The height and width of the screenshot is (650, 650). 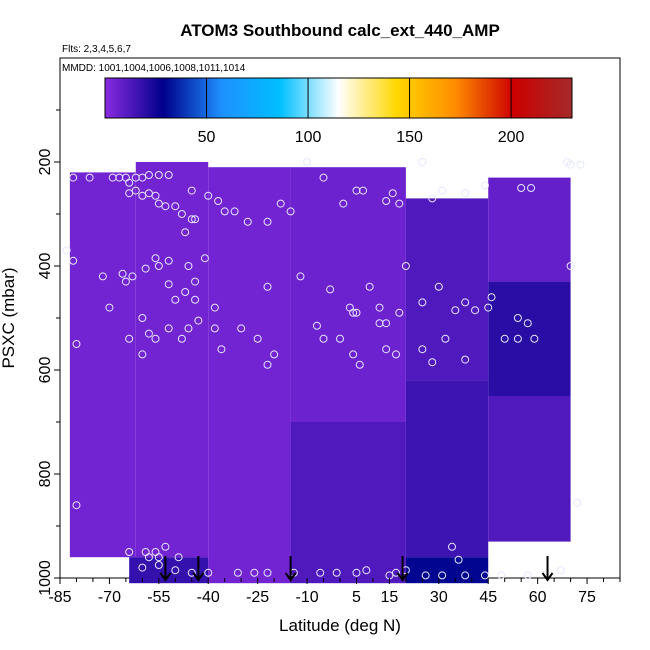 What do you see at coordinates (511, 137) in the screenshot?
I see `colorbar-tick-label: 200` at bounding box center [511, 137].